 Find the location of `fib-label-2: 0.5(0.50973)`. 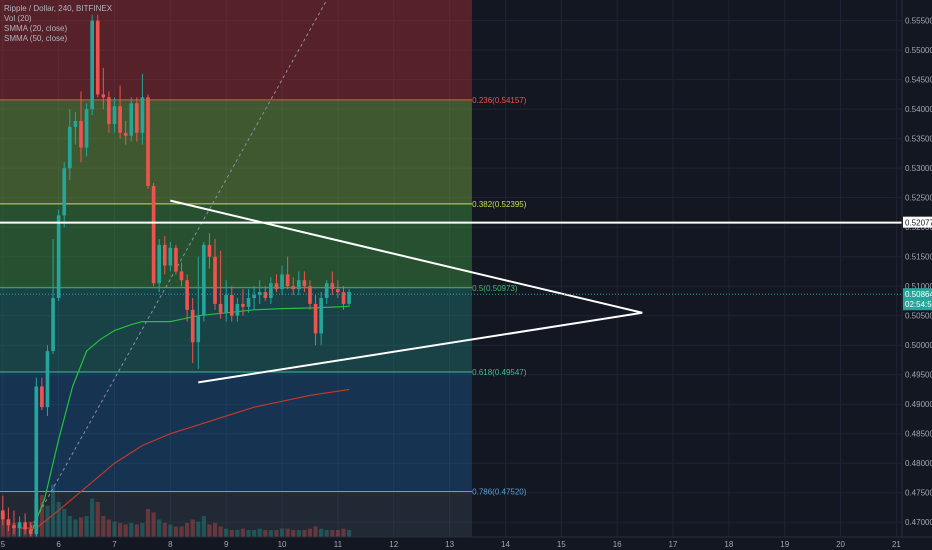

fib-label-2: 0.5(0.50973) is located at coordinates (495, 288).